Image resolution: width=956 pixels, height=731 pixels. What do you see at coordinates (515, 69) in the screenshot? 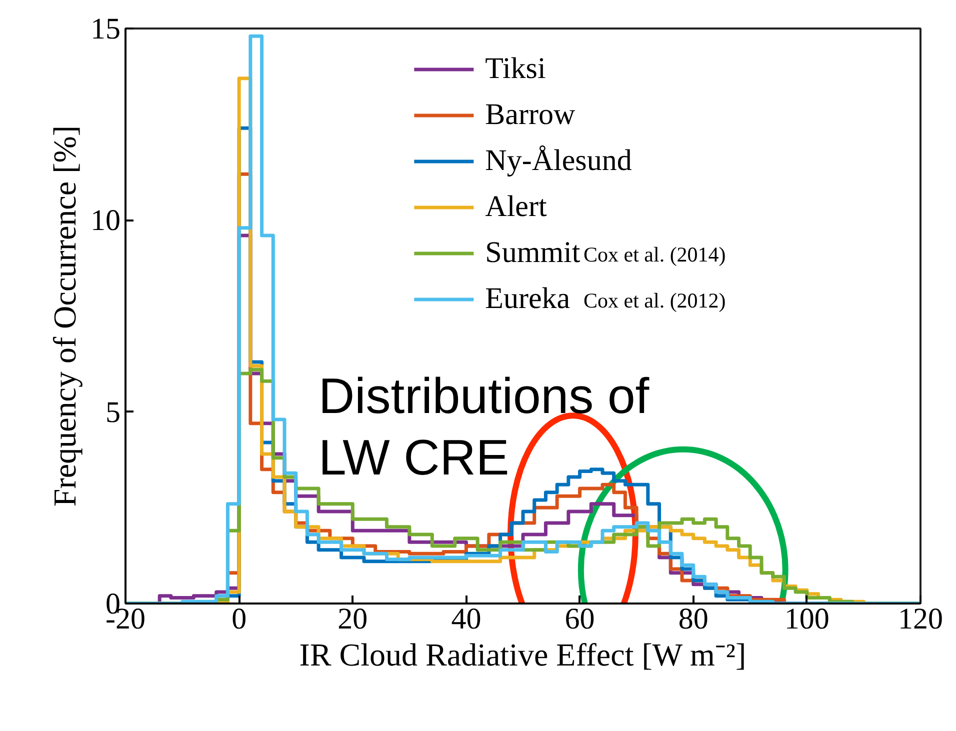
I see `legend-label: Tiksi` at bounding box center [515, 69].